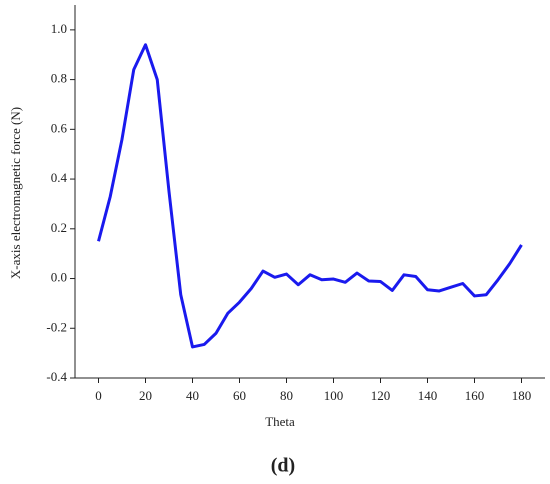  Describe the element at coordinates (145, 395) in the screenshot. I see `x-tick-label: 20` at that location.